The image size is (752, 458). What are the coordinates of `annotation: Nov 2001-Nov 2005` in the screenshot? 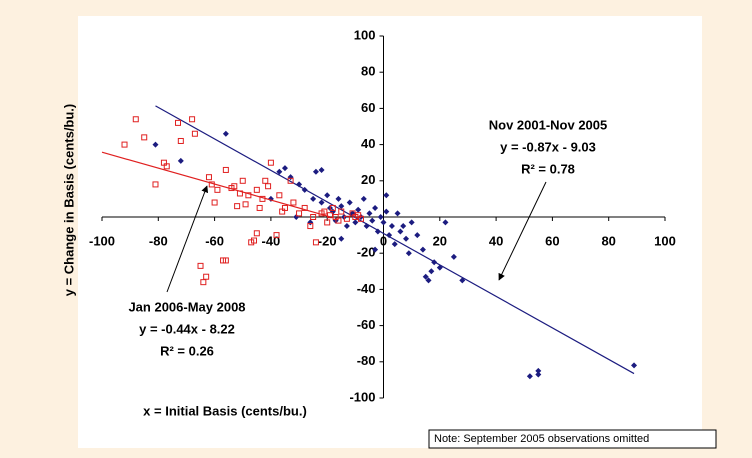 It's located at (548, 124).